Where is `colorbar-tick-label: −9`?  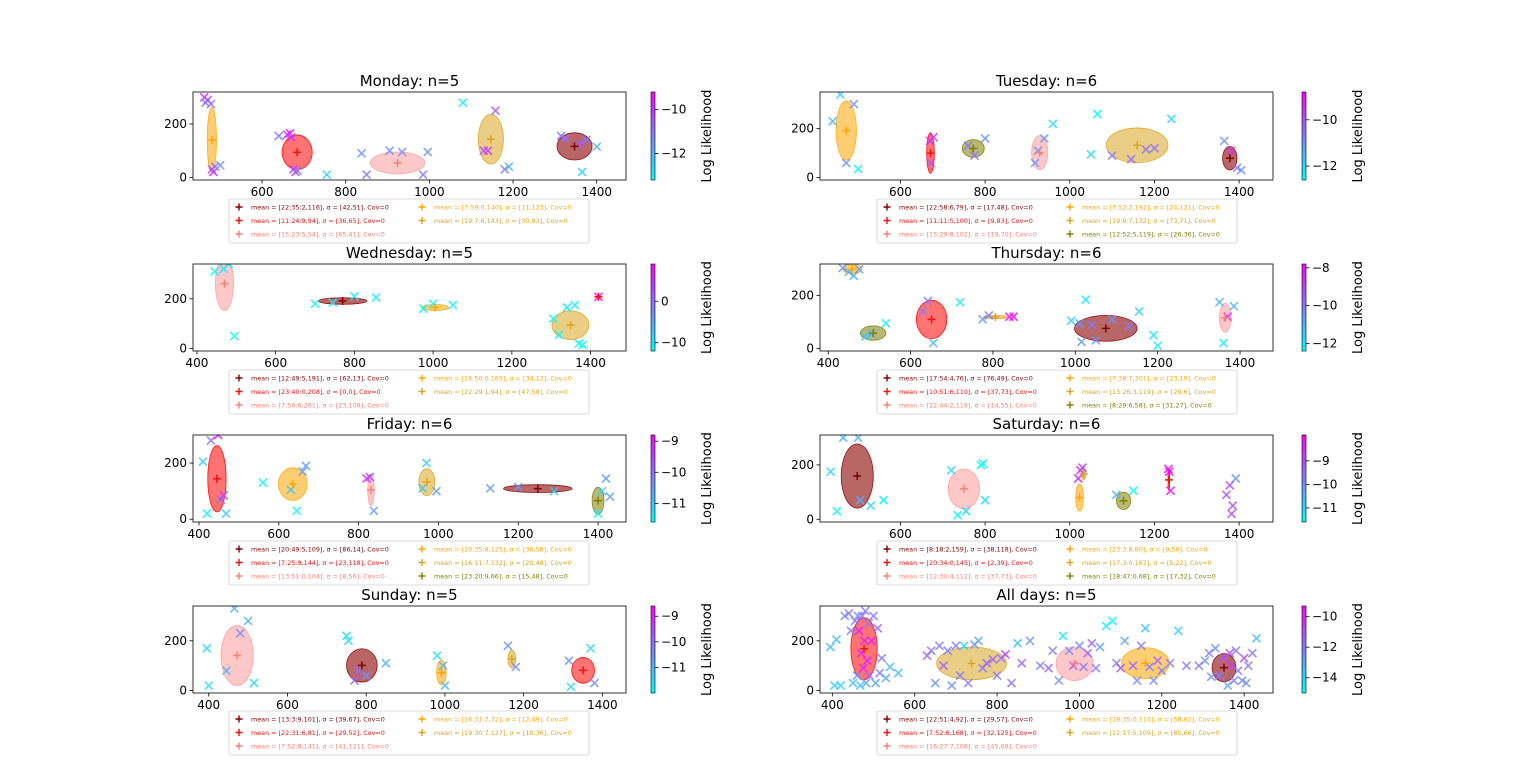 colorbar-tick-label: −9 is located at coordinates (1321, 461).